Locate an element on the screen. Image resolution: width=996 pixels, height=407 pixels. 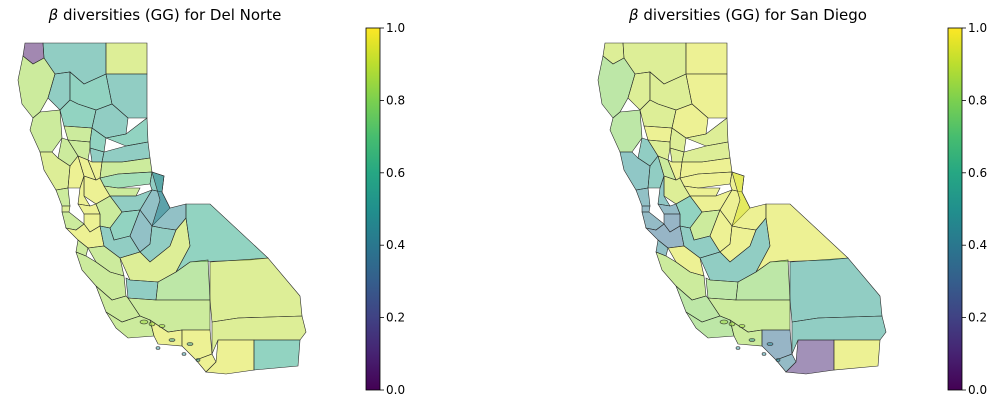
chart-title: β diversities (GG) for San Diego is located at coordinates (747, 15).